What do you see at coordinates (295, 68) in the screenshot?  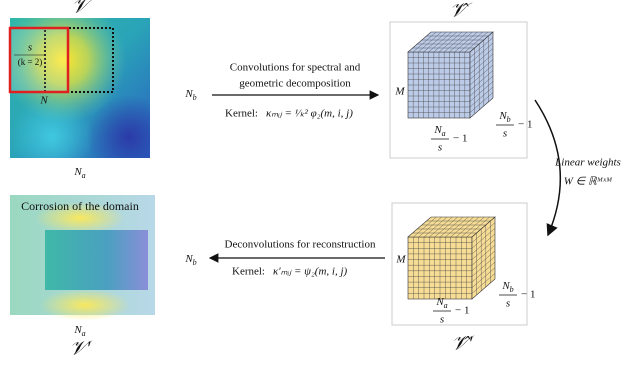 I see `caption: Convolutions for spectral and` at bounding box center [295, 68].